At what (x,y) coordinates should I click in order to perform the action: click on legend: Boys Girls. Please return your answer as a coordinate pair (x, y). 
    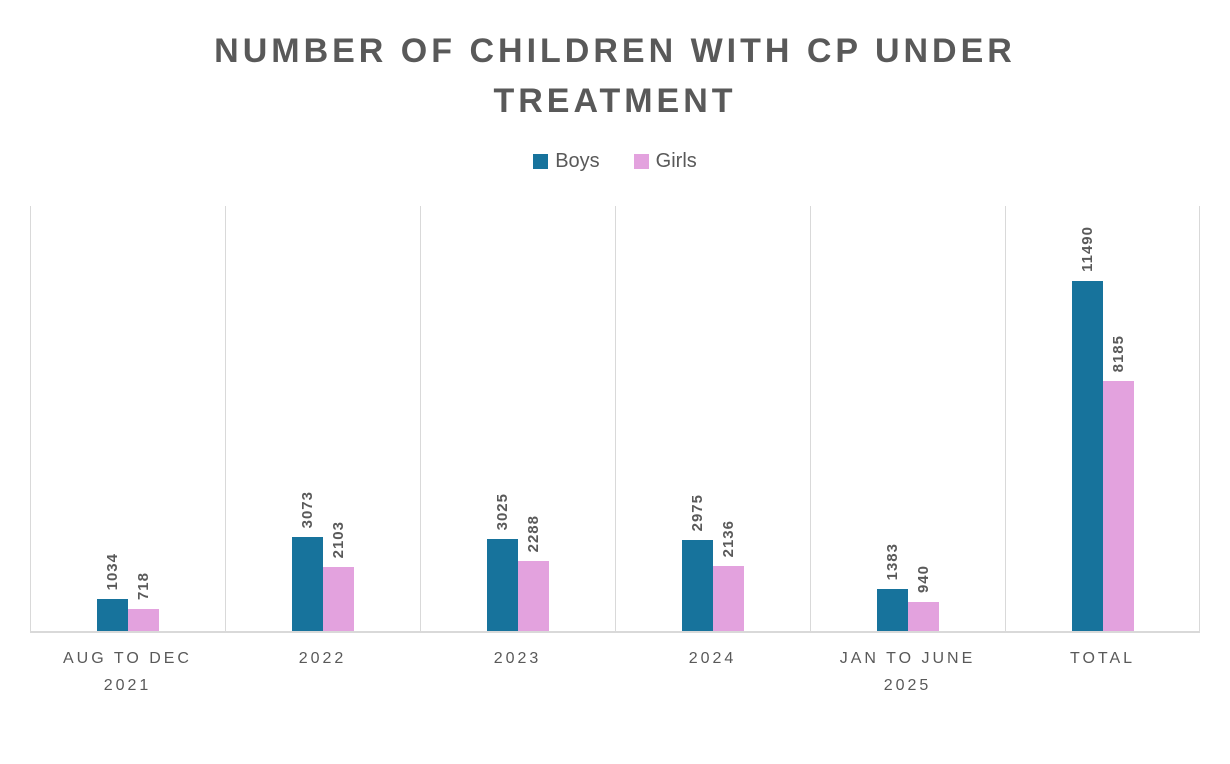
    Looking at the image, I should click on (615, 161).